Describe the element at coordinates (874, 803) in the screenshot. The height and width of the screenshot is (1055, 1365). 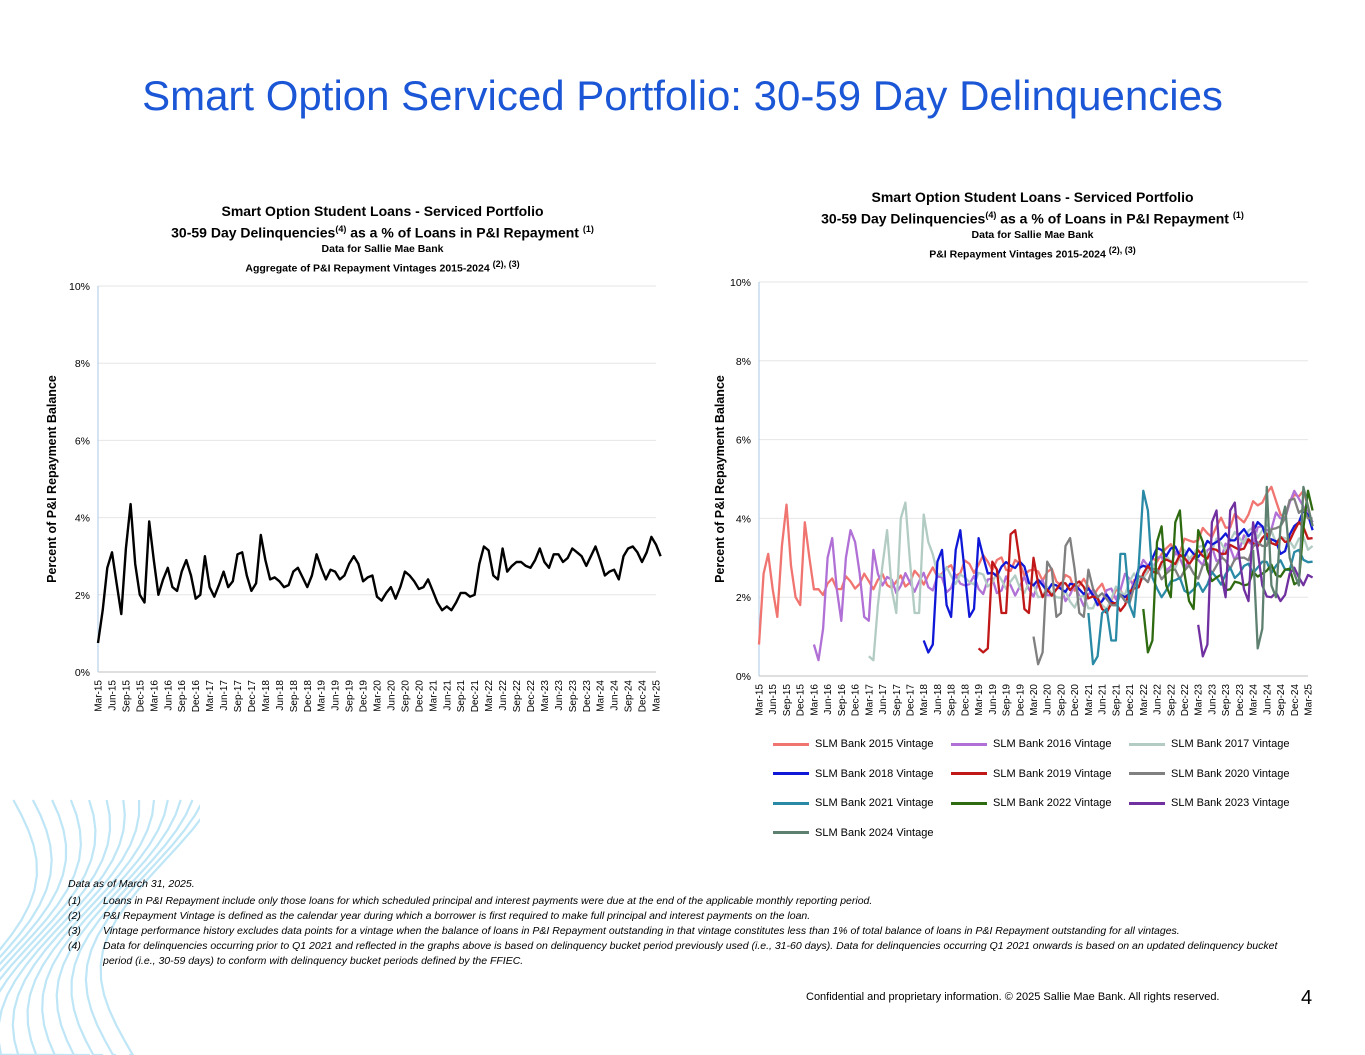
I see `legend-label: SLM Bank 2021 Vintage` at that location.